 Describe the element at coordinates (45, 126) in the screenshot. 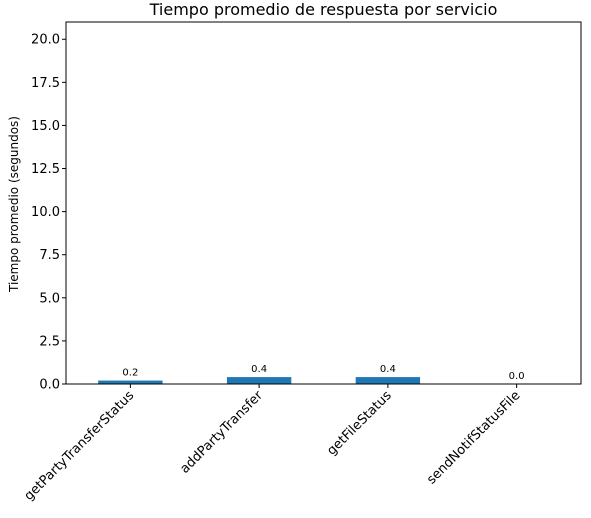

I see `y-tick-label: 15.0` at that location.